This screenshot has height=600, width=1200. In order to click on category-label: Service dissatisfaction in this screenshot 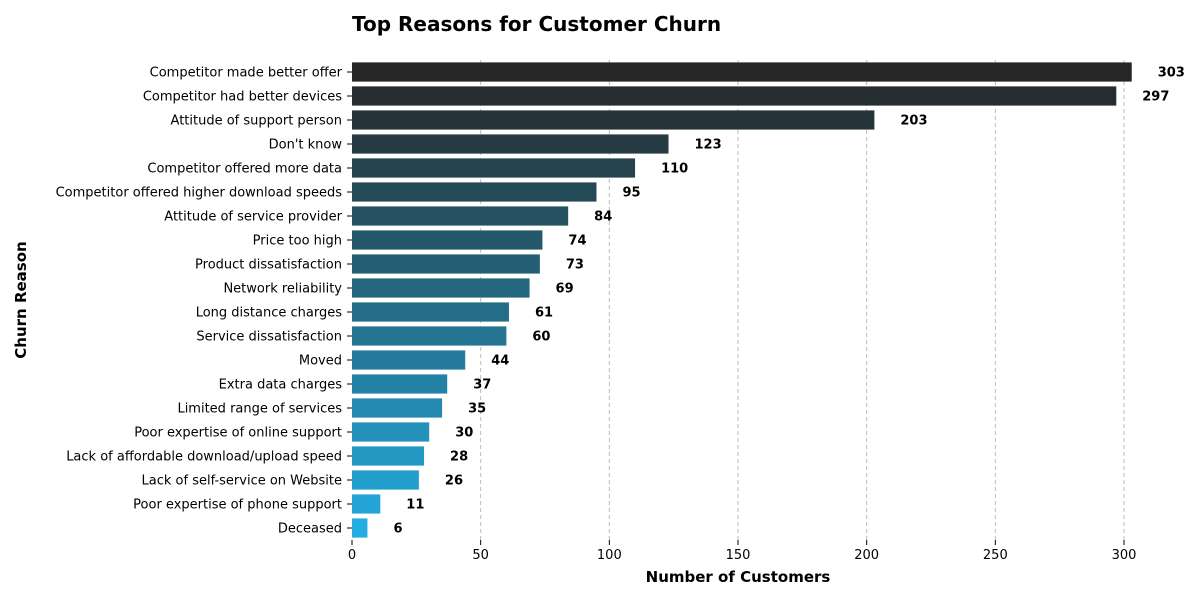, I will do `click(269, 337)`.